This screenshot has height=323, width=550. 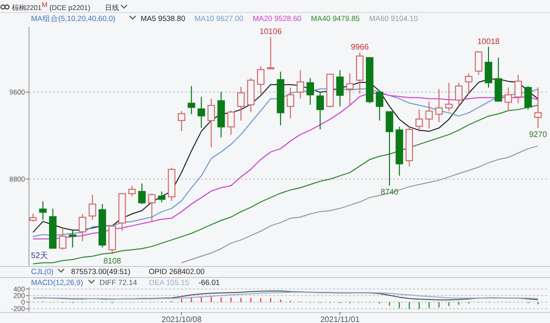 What do you see at coordinates (389, 192) in the screenshot?
I see `annotation: 8740` at bounding box center [389, 192].